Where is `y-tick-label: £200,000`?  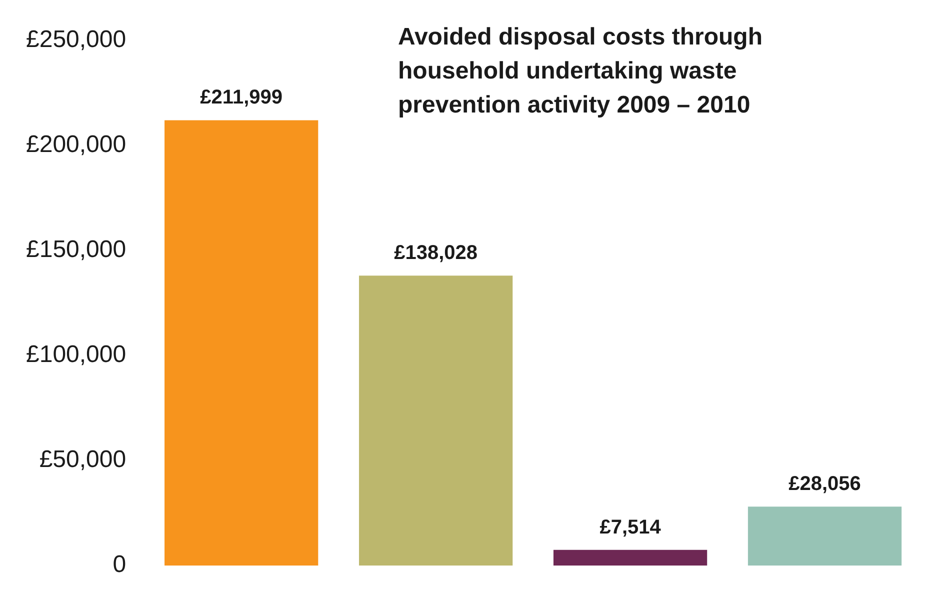
y-tick-label: £200,000 is located at coordinates (76, 144).